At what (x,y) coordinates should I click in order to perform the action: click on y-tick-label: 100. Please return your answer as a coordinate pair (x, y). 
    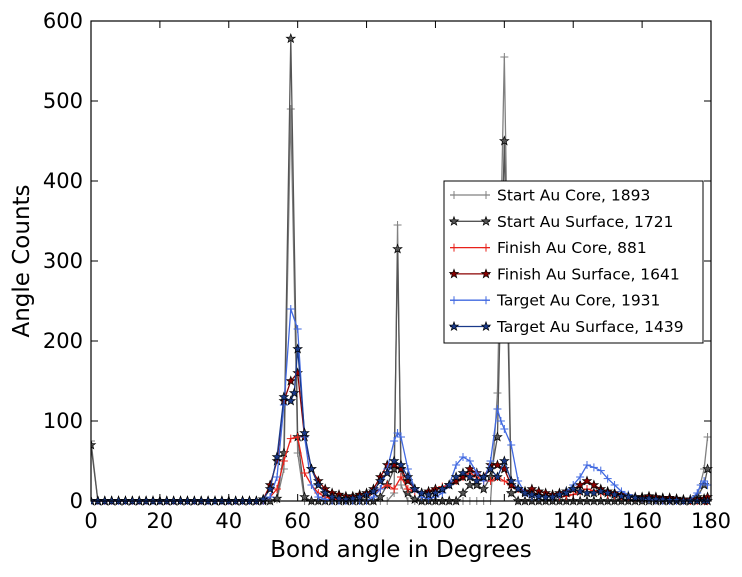
    Looking at the image, I should click on (63, 421).